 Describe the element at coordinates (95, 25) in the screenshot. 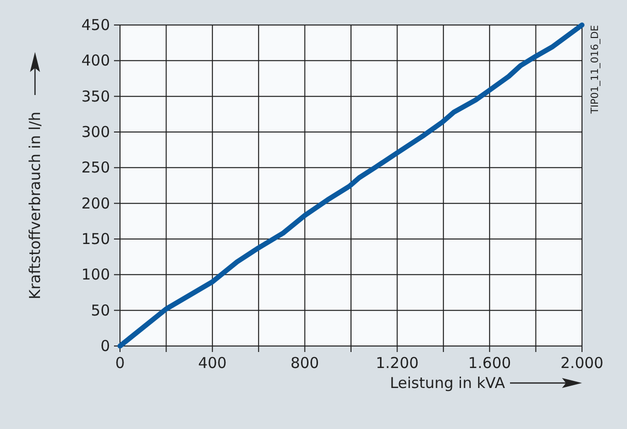

I see `y-tick-label: 450` at that location.